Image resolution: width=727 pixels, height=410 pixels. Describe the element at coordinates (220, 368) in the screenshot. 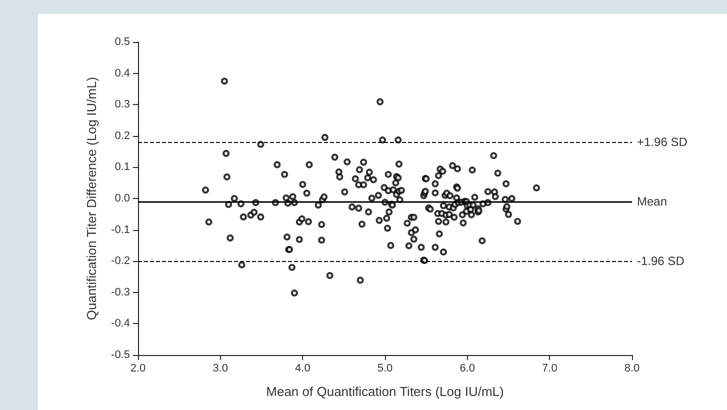

I see `x-tick-label: 3.0` at that location.